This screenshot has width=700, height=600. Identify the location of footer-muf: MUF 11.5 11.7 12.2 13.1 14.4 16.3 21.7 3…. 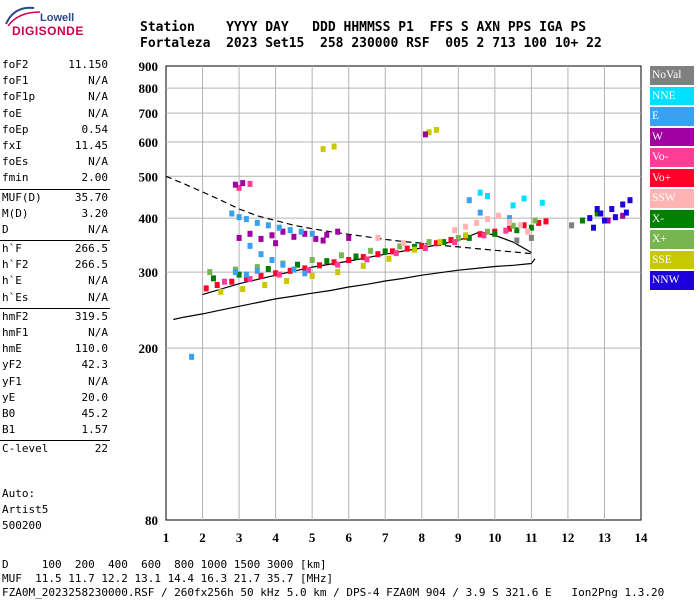
(168, 578).